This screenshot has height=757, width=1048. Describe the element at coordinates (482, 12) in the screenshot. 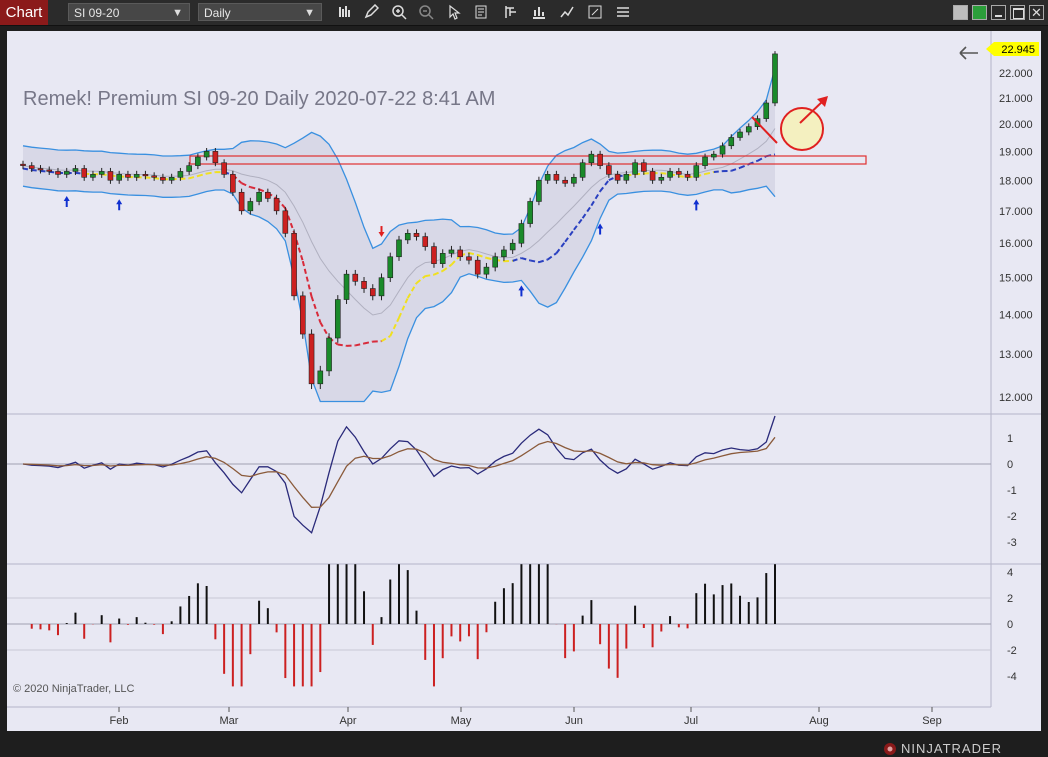

I see `data-box-icon` at that location.